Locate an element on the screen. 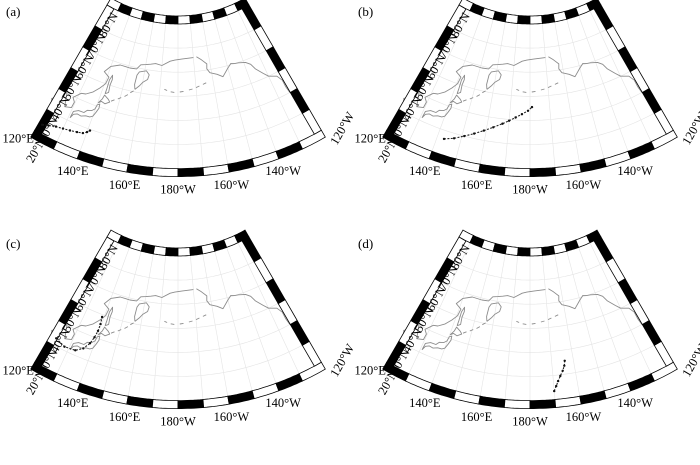 The width and height of the screenshot is (700, 465). panel-label: (c) is located at coordinates (13, 243).